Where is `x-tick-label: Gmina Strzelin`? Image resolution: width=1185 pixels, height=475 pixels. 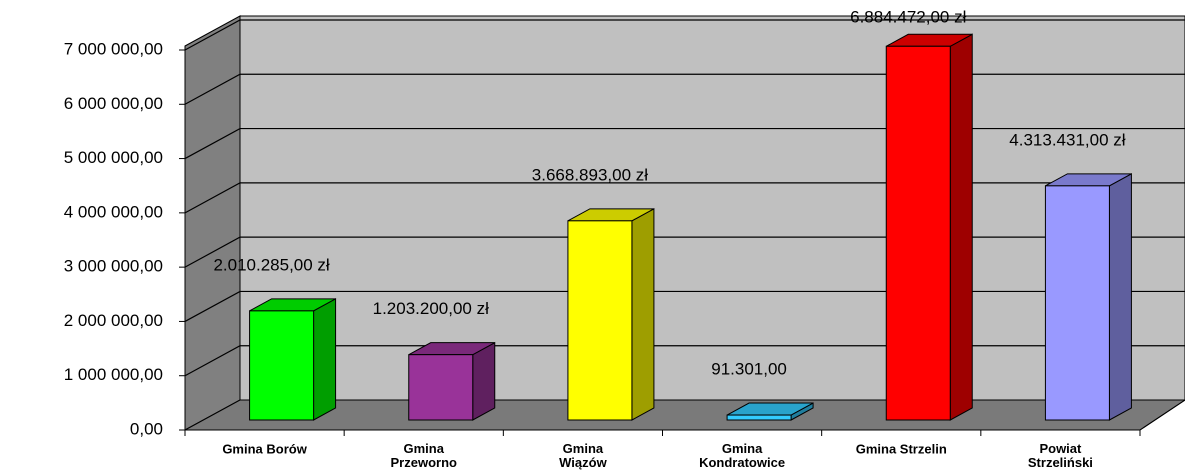 x-tick-label: Gmina Strzelin is located at coordinates (901, 448).